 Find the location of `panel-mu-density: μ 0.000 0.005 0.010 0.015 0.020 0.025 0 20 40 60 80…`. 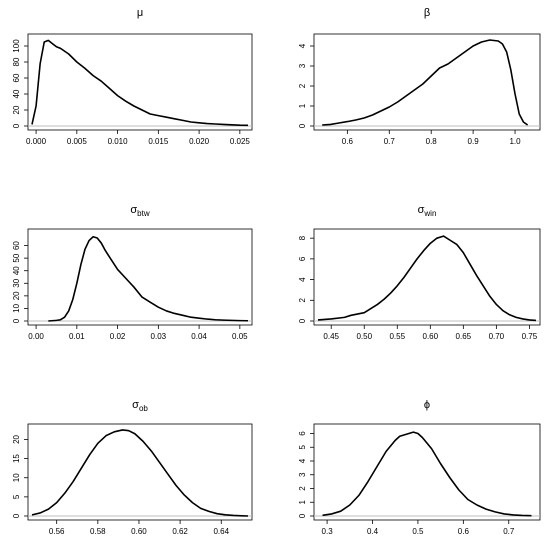

panel-mu-density: μ 0.000 0.005 0.010 0.015 0.020 0.025 0 20 40 60 80… is located at coordinates (132, 76).